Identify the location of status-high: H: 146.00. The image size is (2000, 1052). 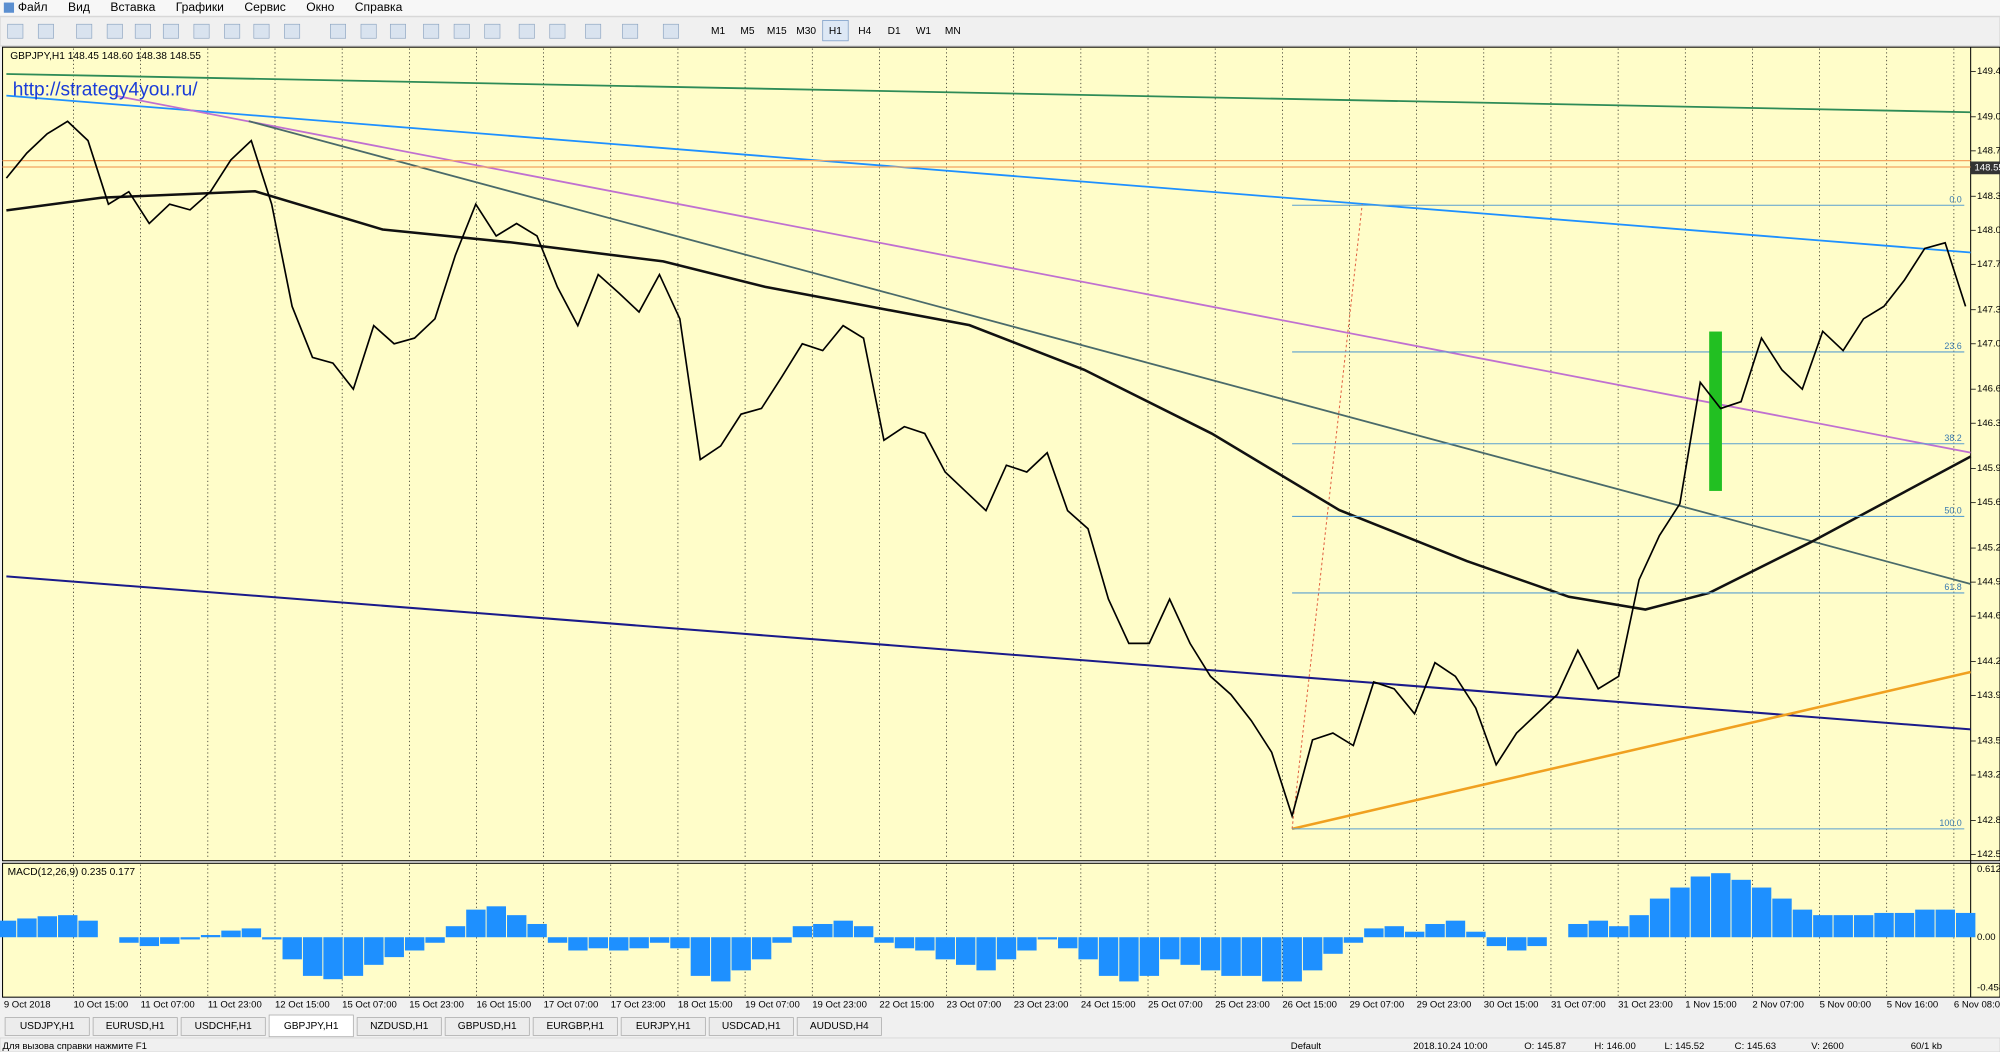
(1614, 1046).